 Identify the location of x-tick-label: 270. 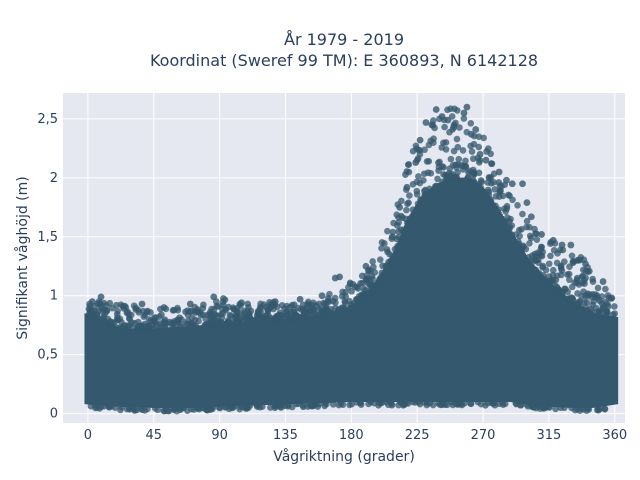
(483, 435).